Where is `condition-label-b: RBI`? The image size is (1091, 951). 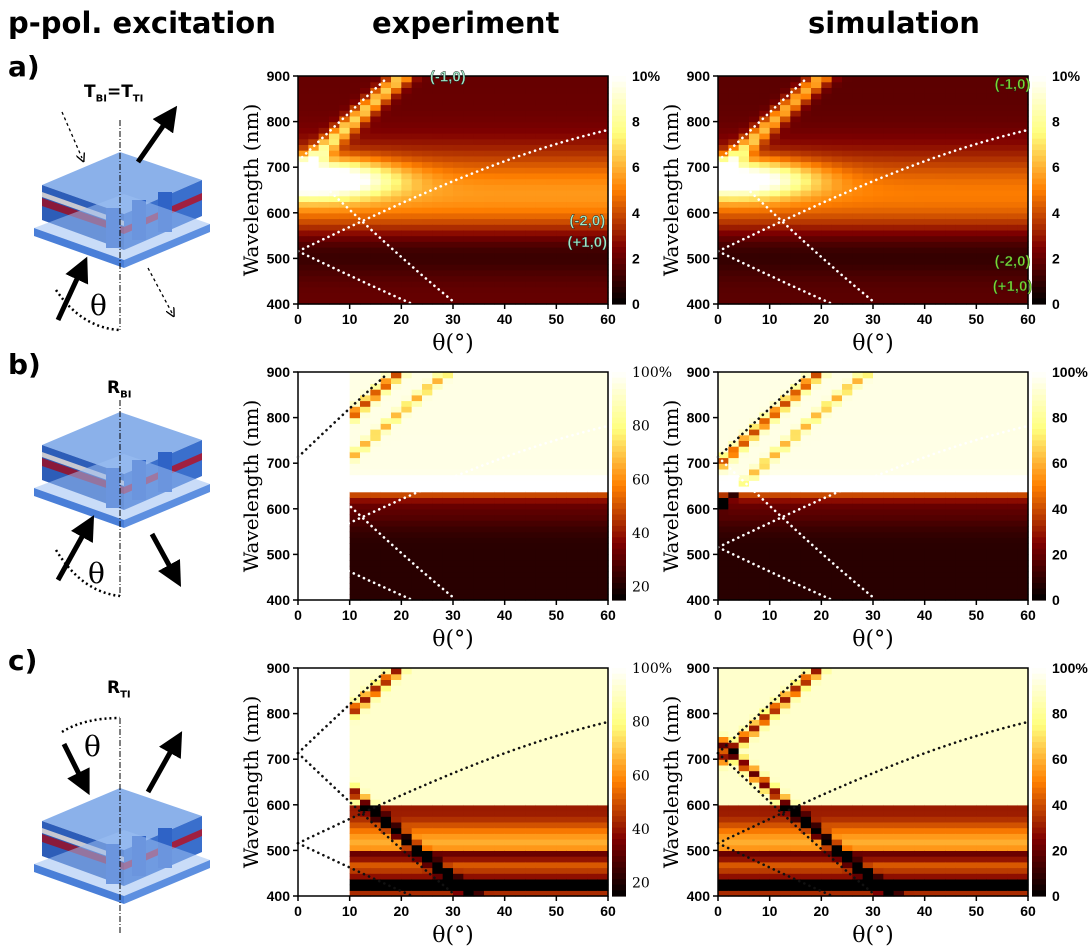
condition-label-b: RBI is located at coordinates (119, 389).